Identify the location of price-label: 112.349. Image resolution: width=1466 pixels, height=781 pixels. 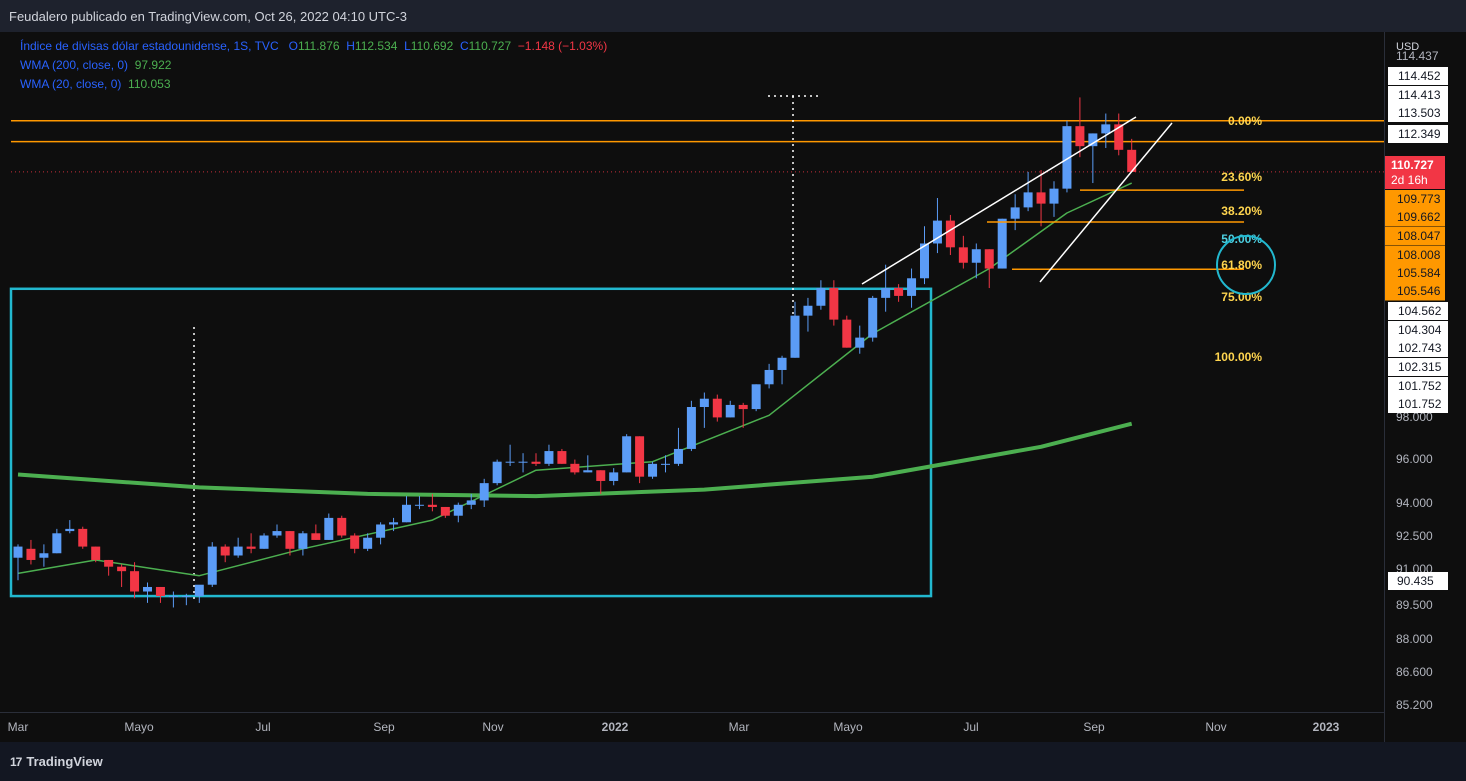
(1419, 134).